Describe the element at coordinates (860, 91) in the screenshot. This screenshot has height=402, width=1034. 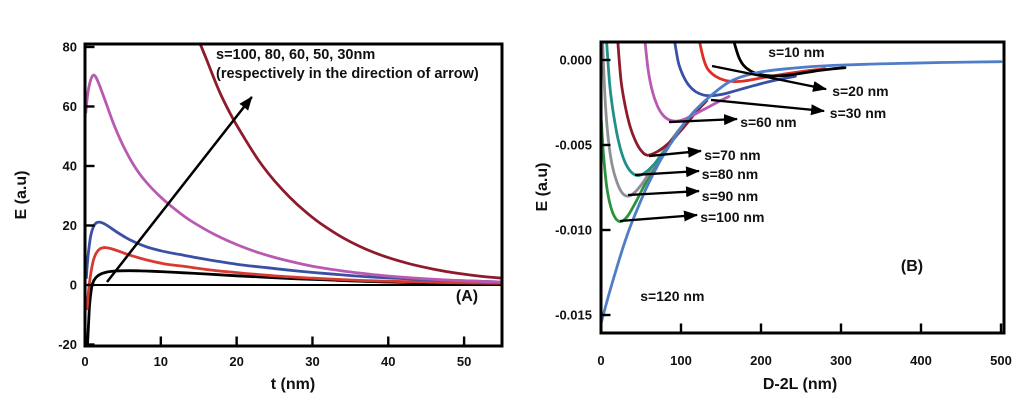
I see `series-label-s-20-nm: s=20 nm` at that location.